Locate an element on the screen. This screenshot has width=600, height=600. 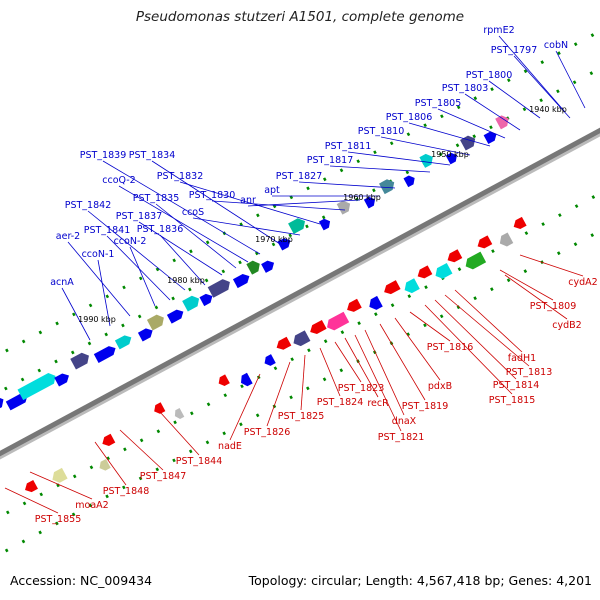
reverse-gene-label: PST_1844 is located at coordinates (199, 461).